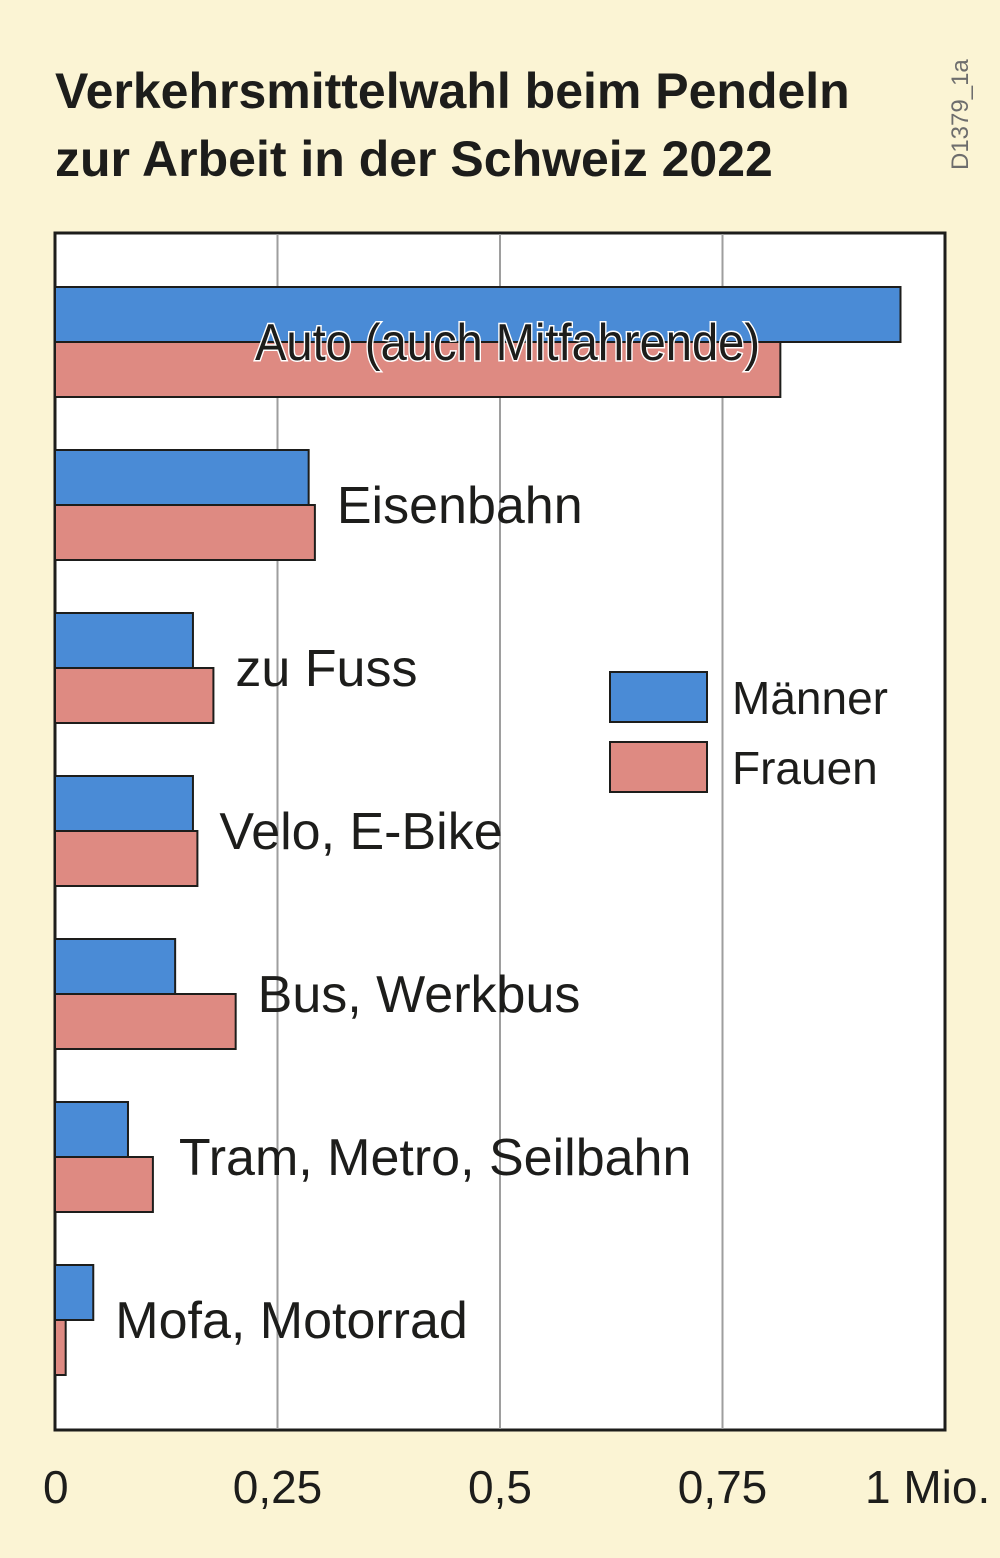 The image size is (1000, 1558). I want to click on x-tick-label-0: 0, so click(56, 1487).